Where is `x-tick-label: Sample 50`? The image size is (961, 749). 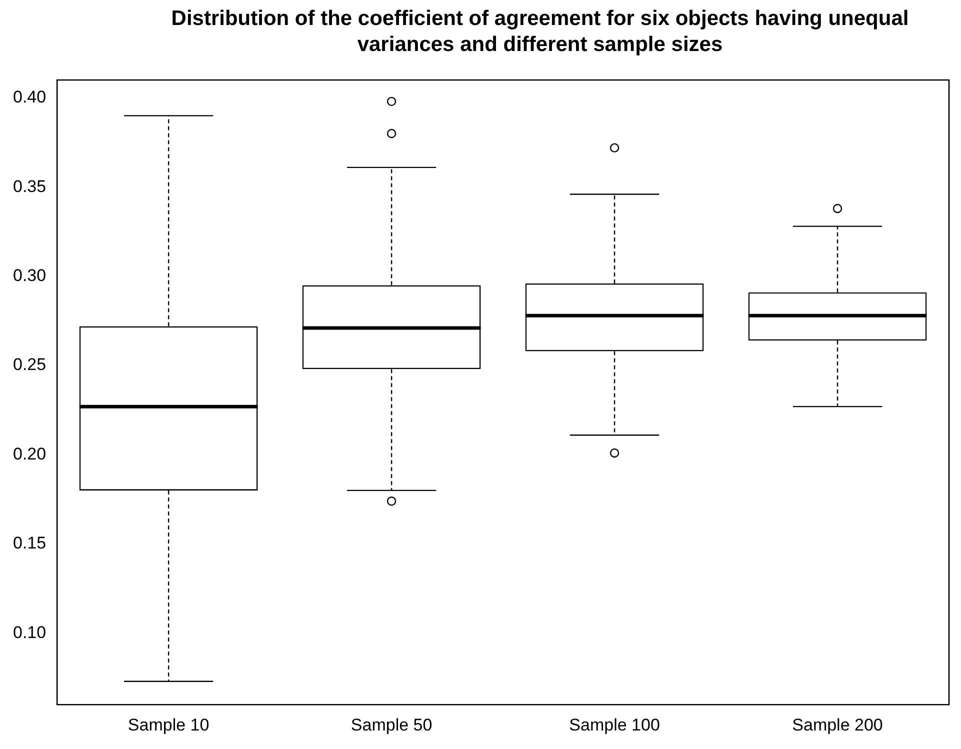 x-tick-label: Sample 50 is located at coordinates (391, 724).